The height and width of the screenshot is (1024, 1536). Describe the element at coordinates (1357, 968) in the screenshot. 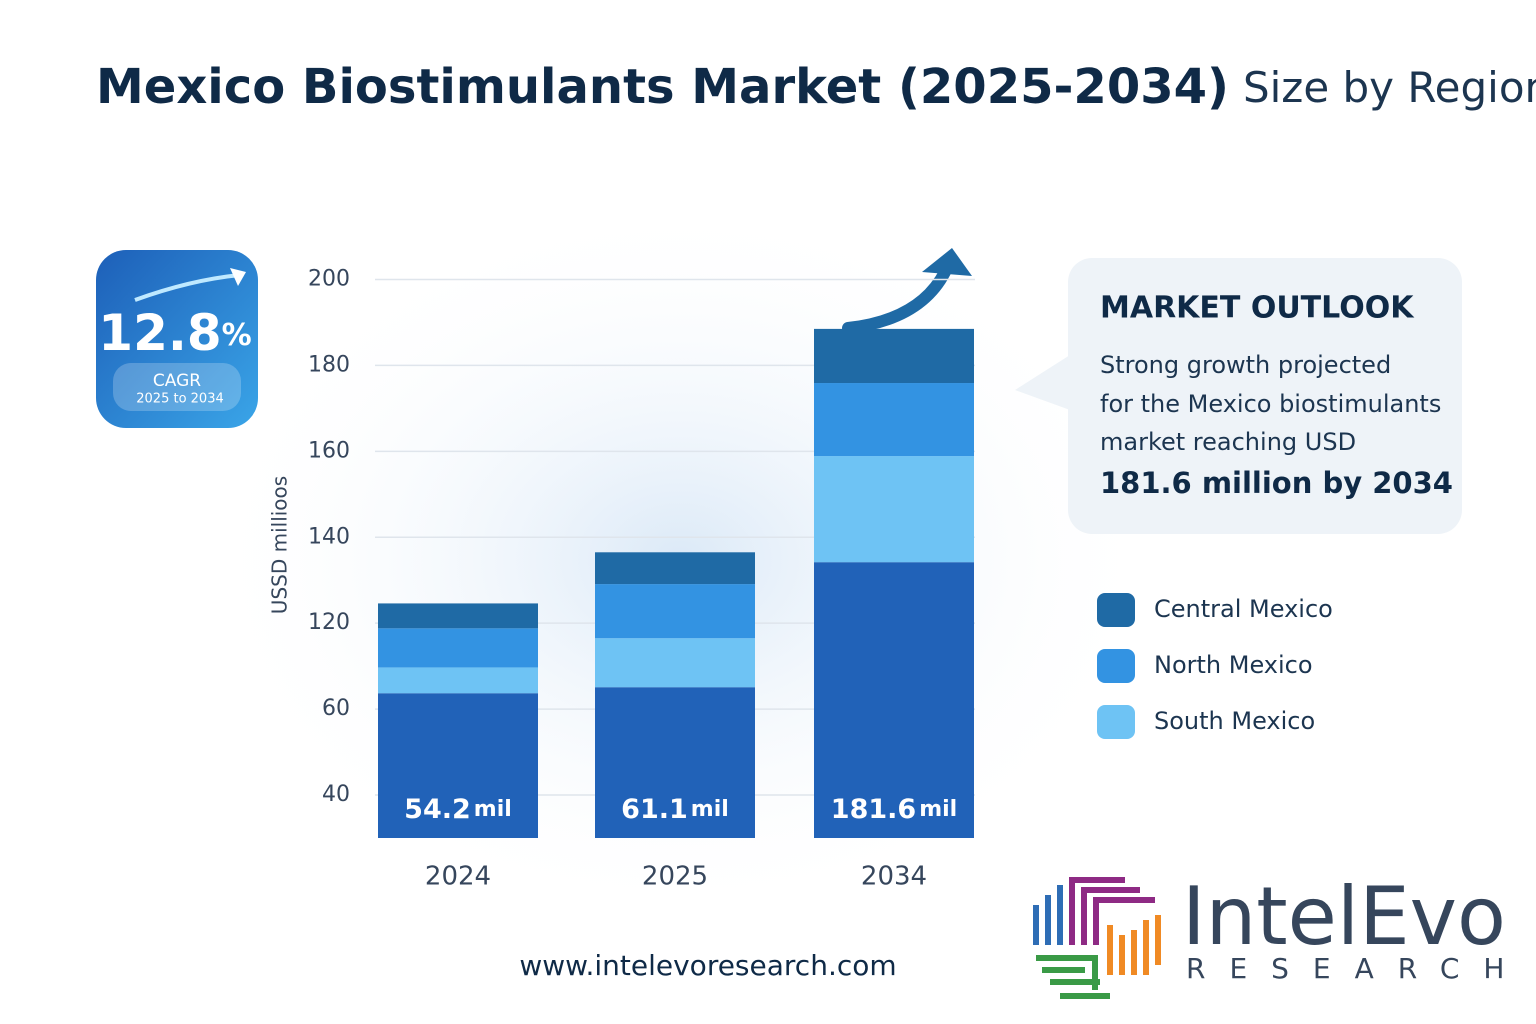

I see `logo-tagline: RESEARCH` at that location.